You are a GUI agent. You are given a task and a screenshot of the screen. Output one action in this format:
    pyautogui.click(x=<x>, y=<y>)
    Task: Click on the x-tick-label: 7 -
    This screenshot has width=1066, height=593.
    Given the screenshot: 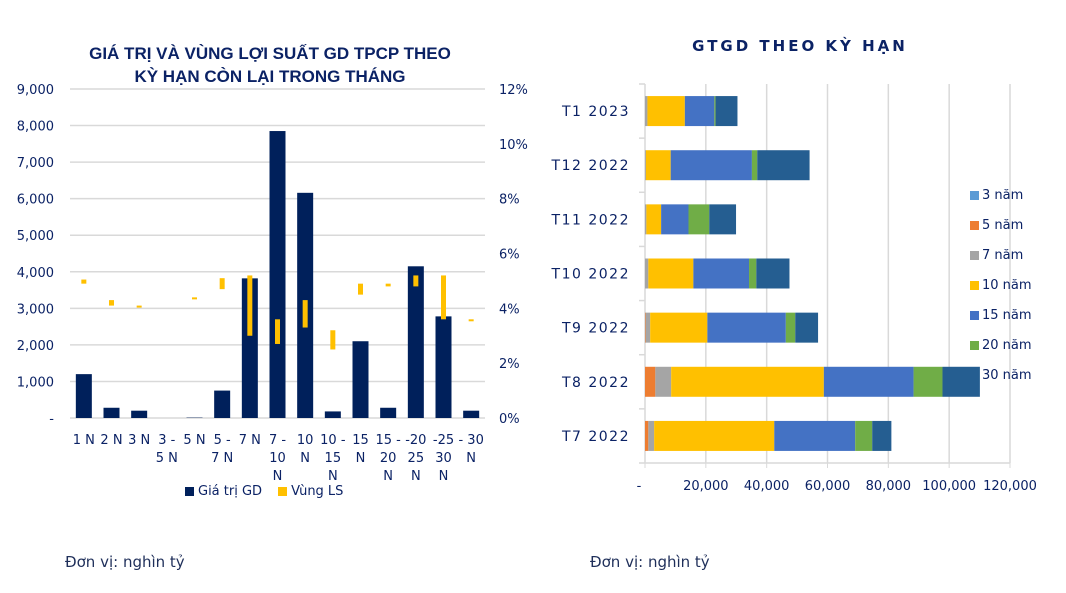 What is the action you would take?
    pyautogui.click(x=277, y=440)
    